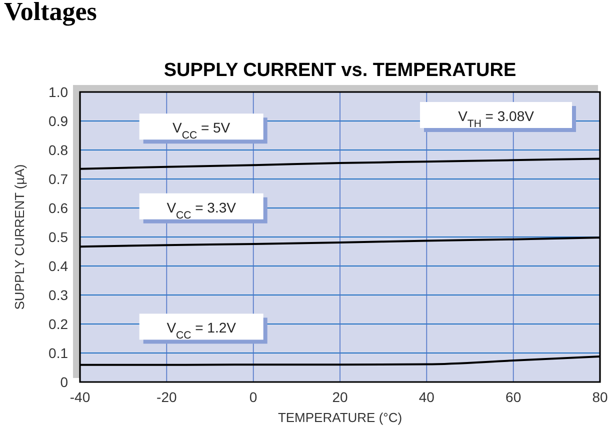 This screenshot has height=436, width=613. Describe the element at coordinates (58, 266) in the screenshot. I see `y-tick-label: 0.4` at that location.